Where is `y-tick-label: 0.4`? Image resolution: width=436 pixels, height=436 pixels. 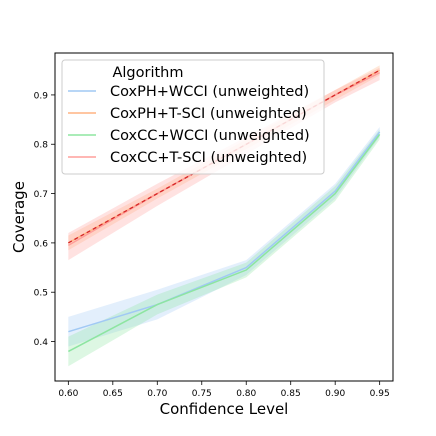 y-tick-label: 0.4 is located at coordinates (41, 343).